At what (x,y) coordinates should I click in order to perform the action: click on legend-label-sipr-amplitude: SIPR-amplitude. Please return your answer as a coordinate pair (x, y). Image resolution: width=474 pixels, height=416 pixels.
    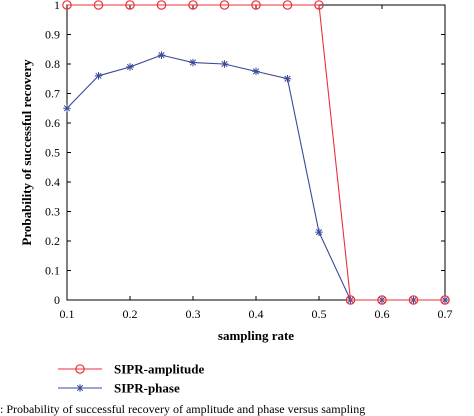
    Looking at the image, I should click on (159, 369).